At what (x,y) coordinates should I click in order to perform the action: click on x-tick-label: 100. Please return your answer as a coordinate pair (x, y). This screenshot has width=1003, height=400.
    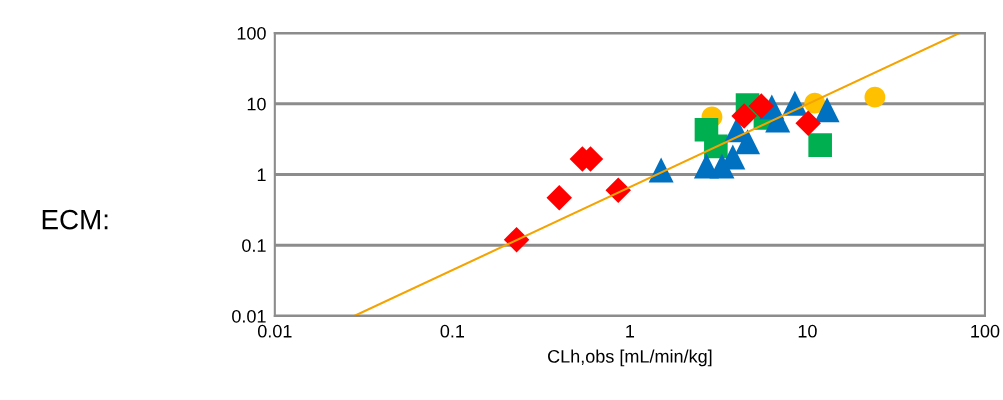
    Looking at the image, I should click on (985, 331).